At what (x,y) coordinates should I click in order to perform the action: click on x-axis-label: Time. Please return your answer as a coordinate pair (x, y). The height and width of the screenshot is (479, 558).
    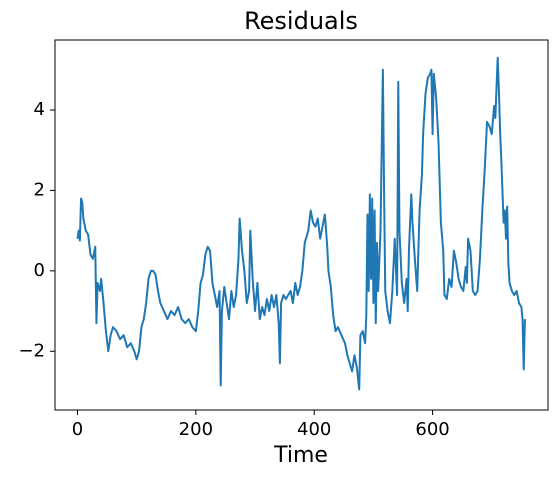
    Looking at the image, I should click on (300, 455).